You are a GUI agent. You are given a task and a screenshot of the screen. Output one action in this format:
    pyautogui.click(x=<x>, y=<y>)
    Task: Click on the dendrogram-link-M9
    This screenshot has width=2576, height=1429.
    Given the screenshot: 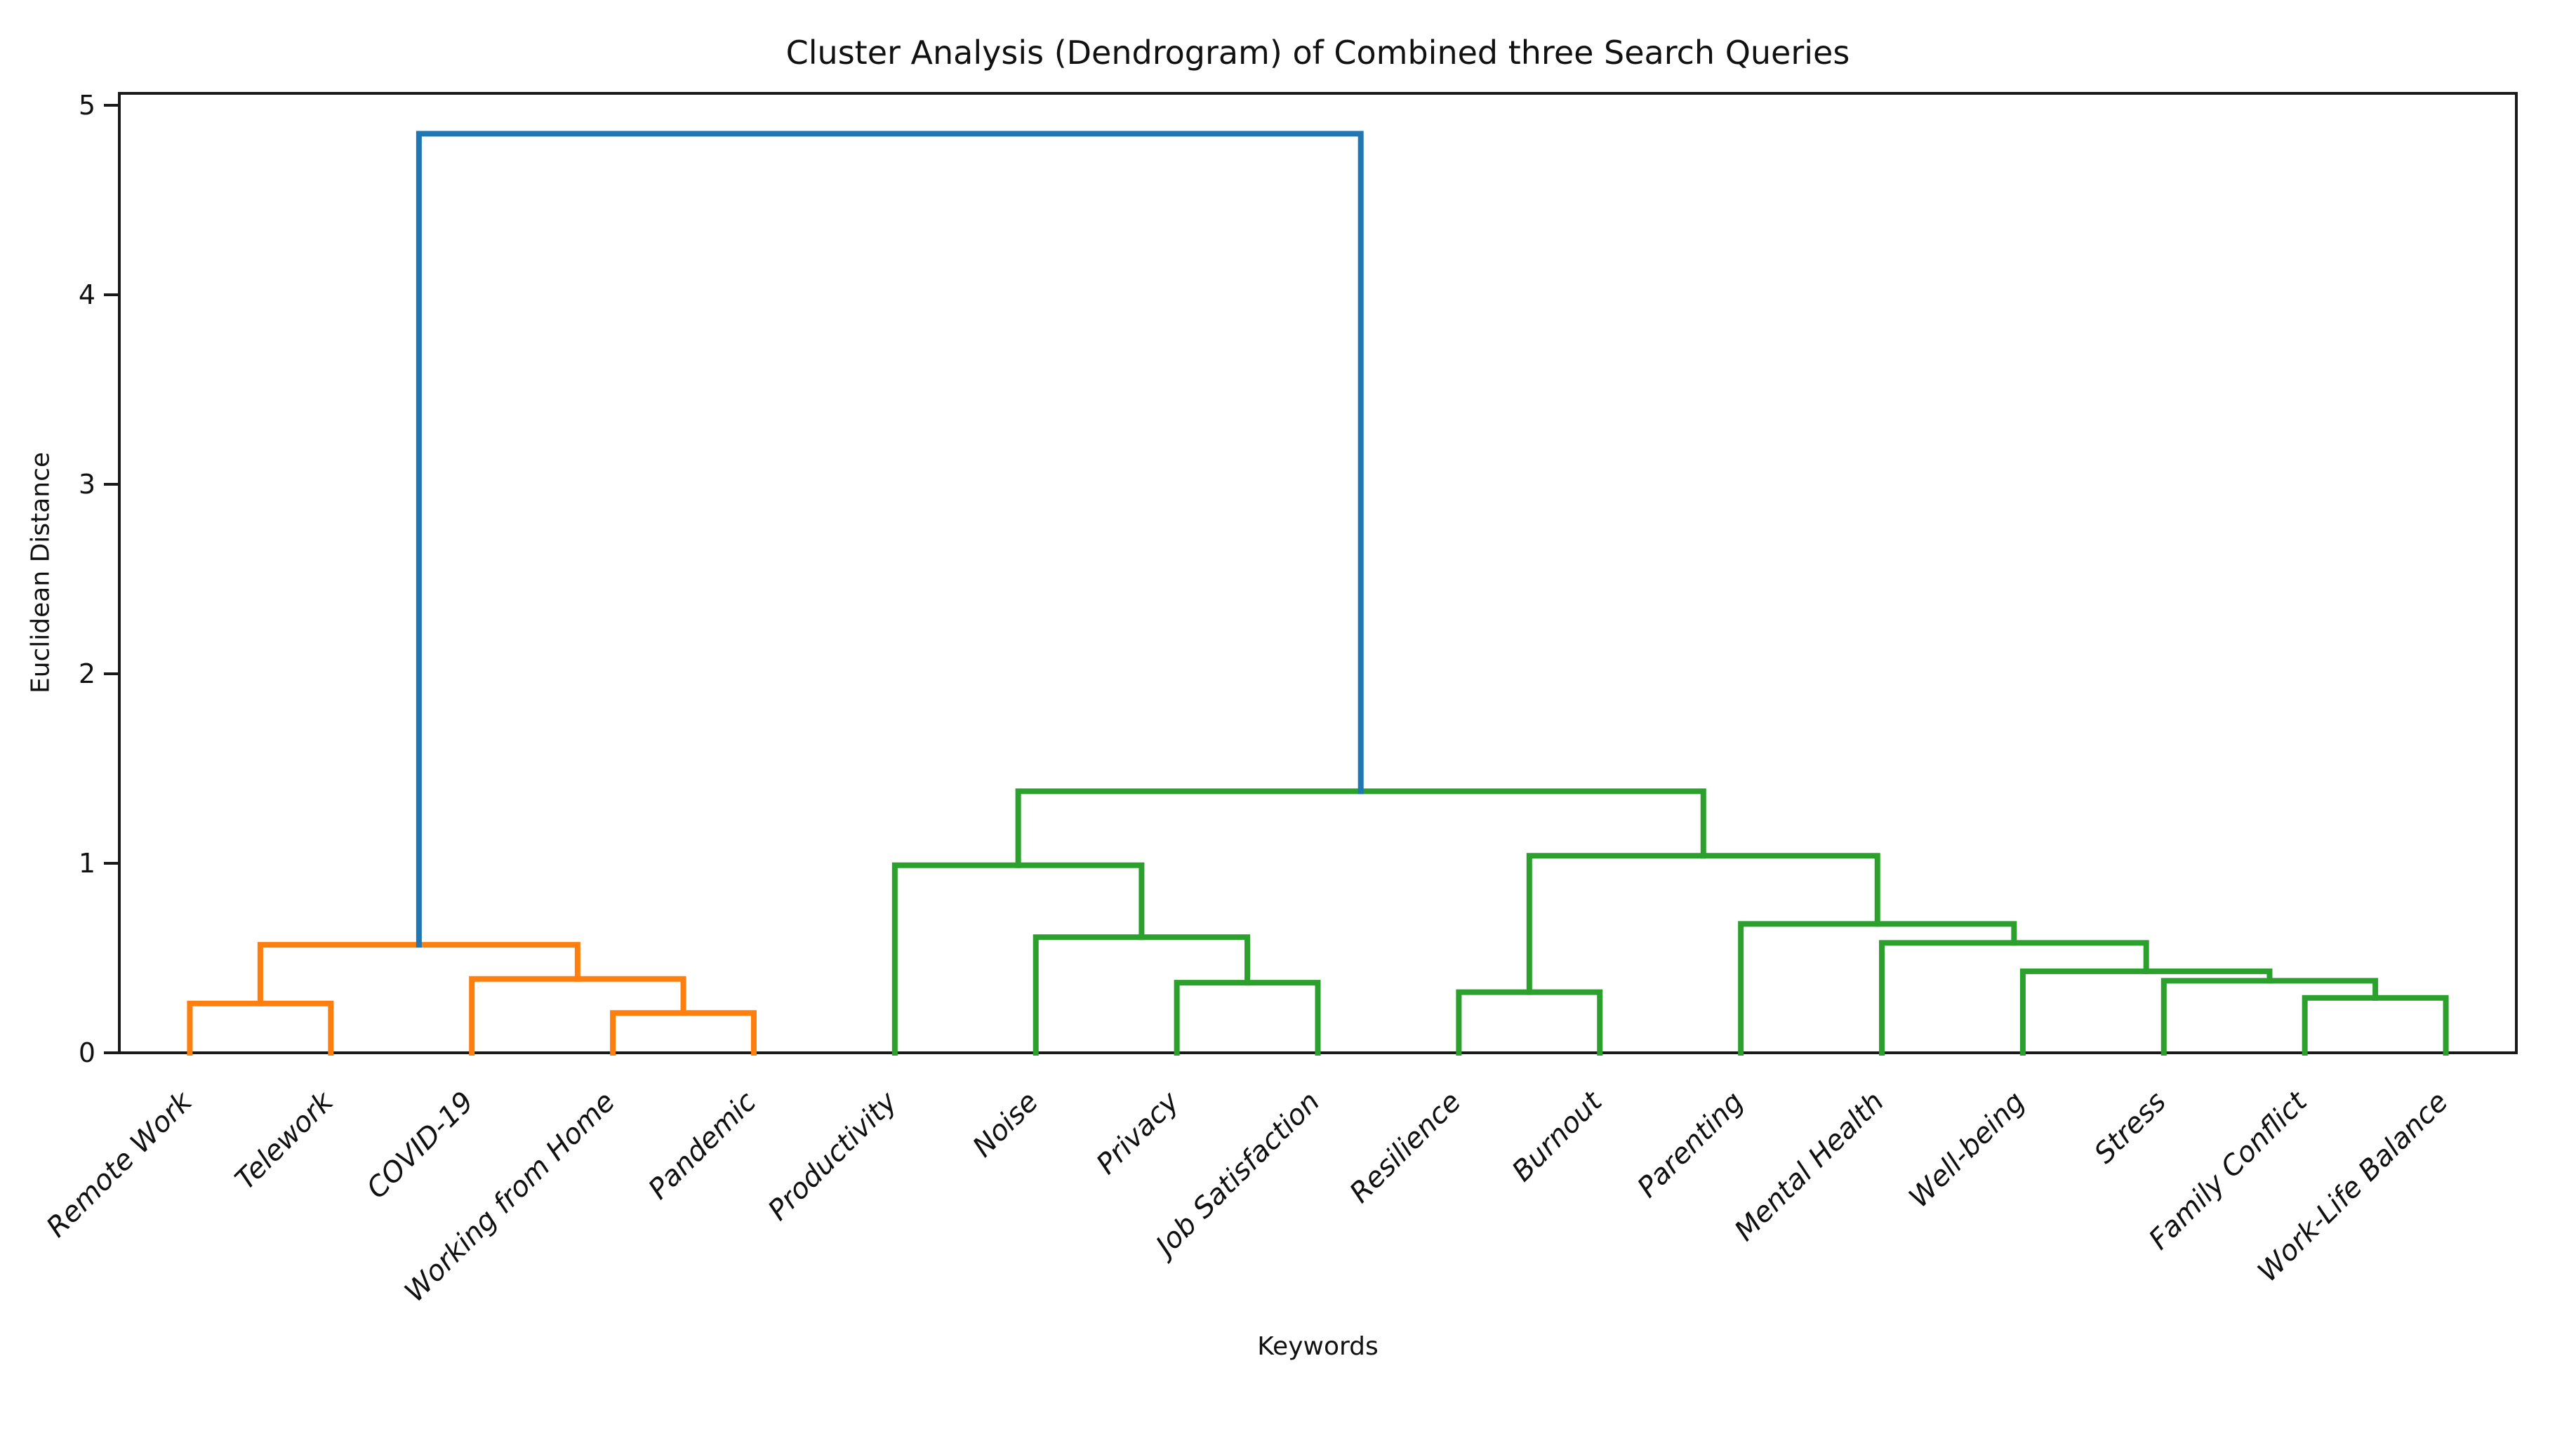 What is the action you would take?
    pyautogui.click(x=2376, y=1025)
    